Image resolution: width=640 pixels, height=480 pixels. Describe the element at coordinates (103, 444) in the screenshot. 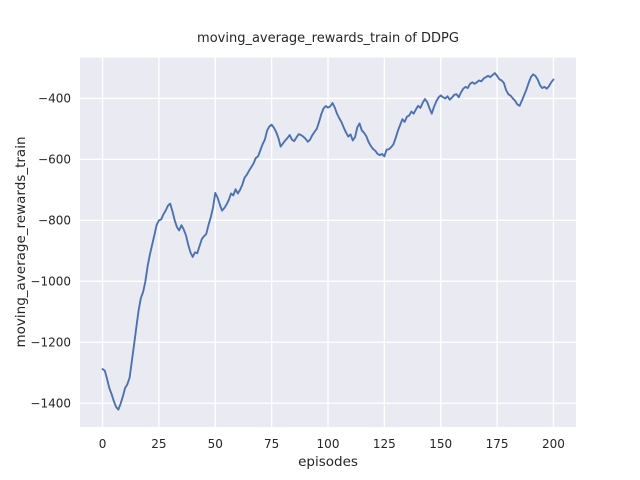

I see `x-tick-label: 0` at that location.